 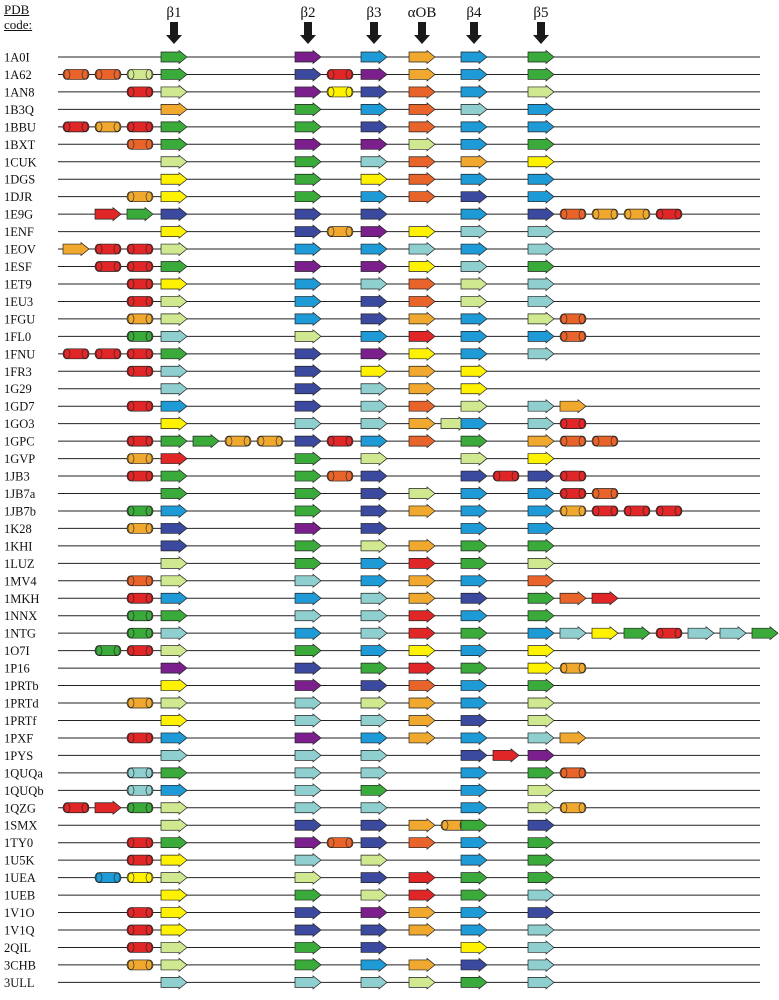 What do you see at coordinates (382, 406) in the screenshot?
I see `row-1GD7: 1GD7` at bounding box center [382, 406].